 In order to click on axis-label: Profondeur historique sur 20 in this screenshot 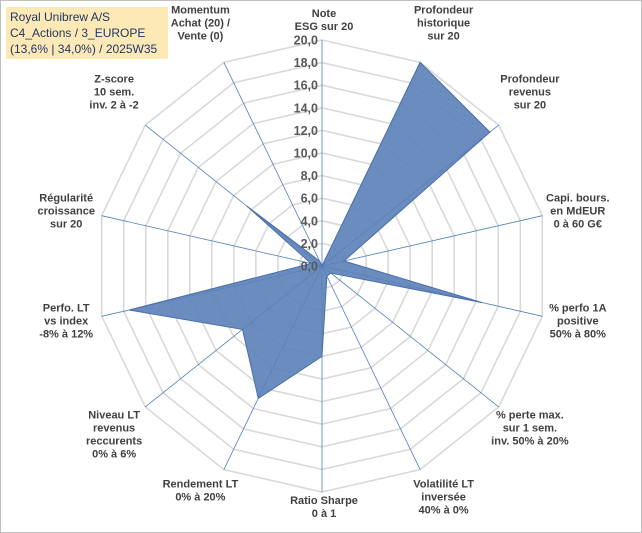, I will do `click(444, 24)`.